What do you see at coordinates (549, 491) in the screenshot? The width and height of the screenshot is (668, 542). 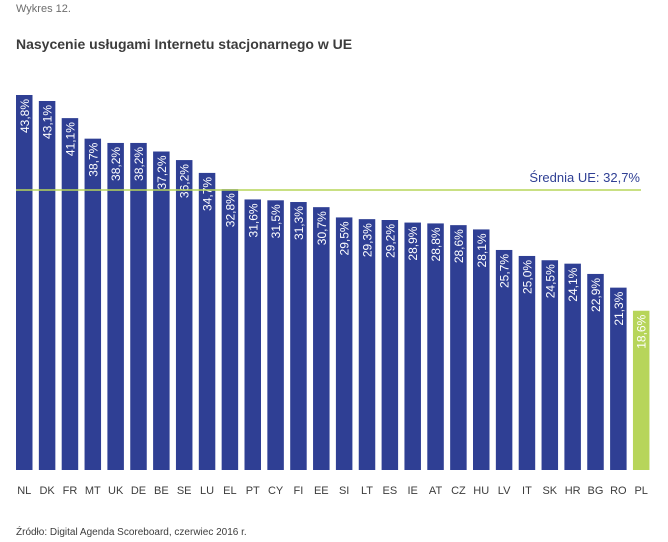 I see `category-label-sk: SK` at bounding box center [549, 491].